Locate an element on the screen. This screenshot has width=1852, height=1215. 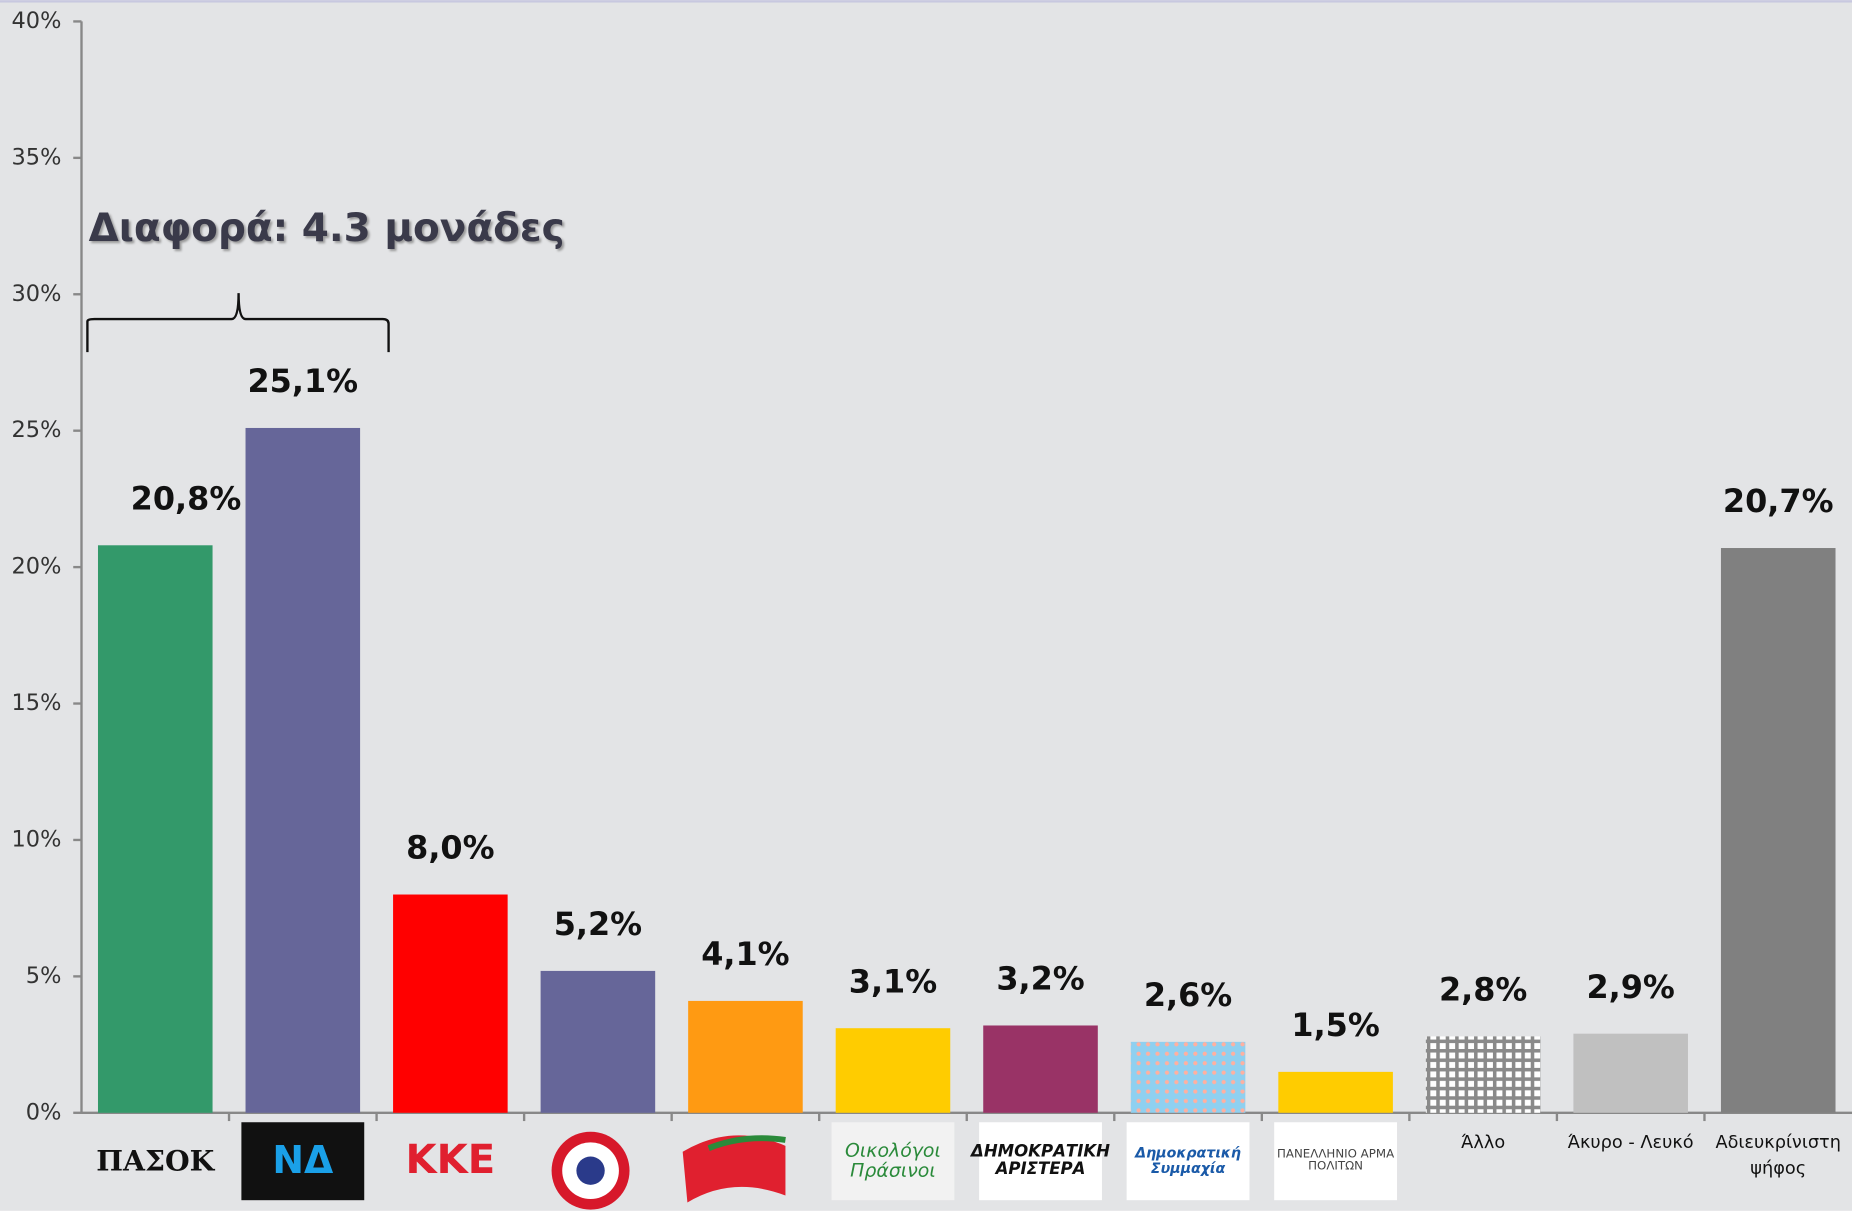
category-label-box: Άλλο is located at coordinates (1483, 1142).